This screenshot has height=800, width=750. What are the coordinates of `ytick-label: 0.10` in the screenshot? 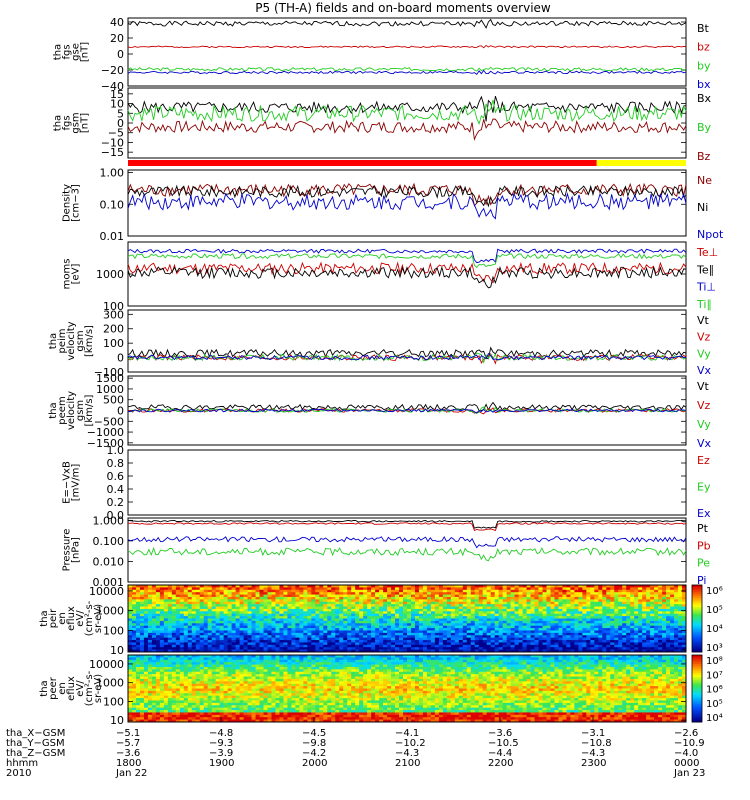 It's located at (112, 204).